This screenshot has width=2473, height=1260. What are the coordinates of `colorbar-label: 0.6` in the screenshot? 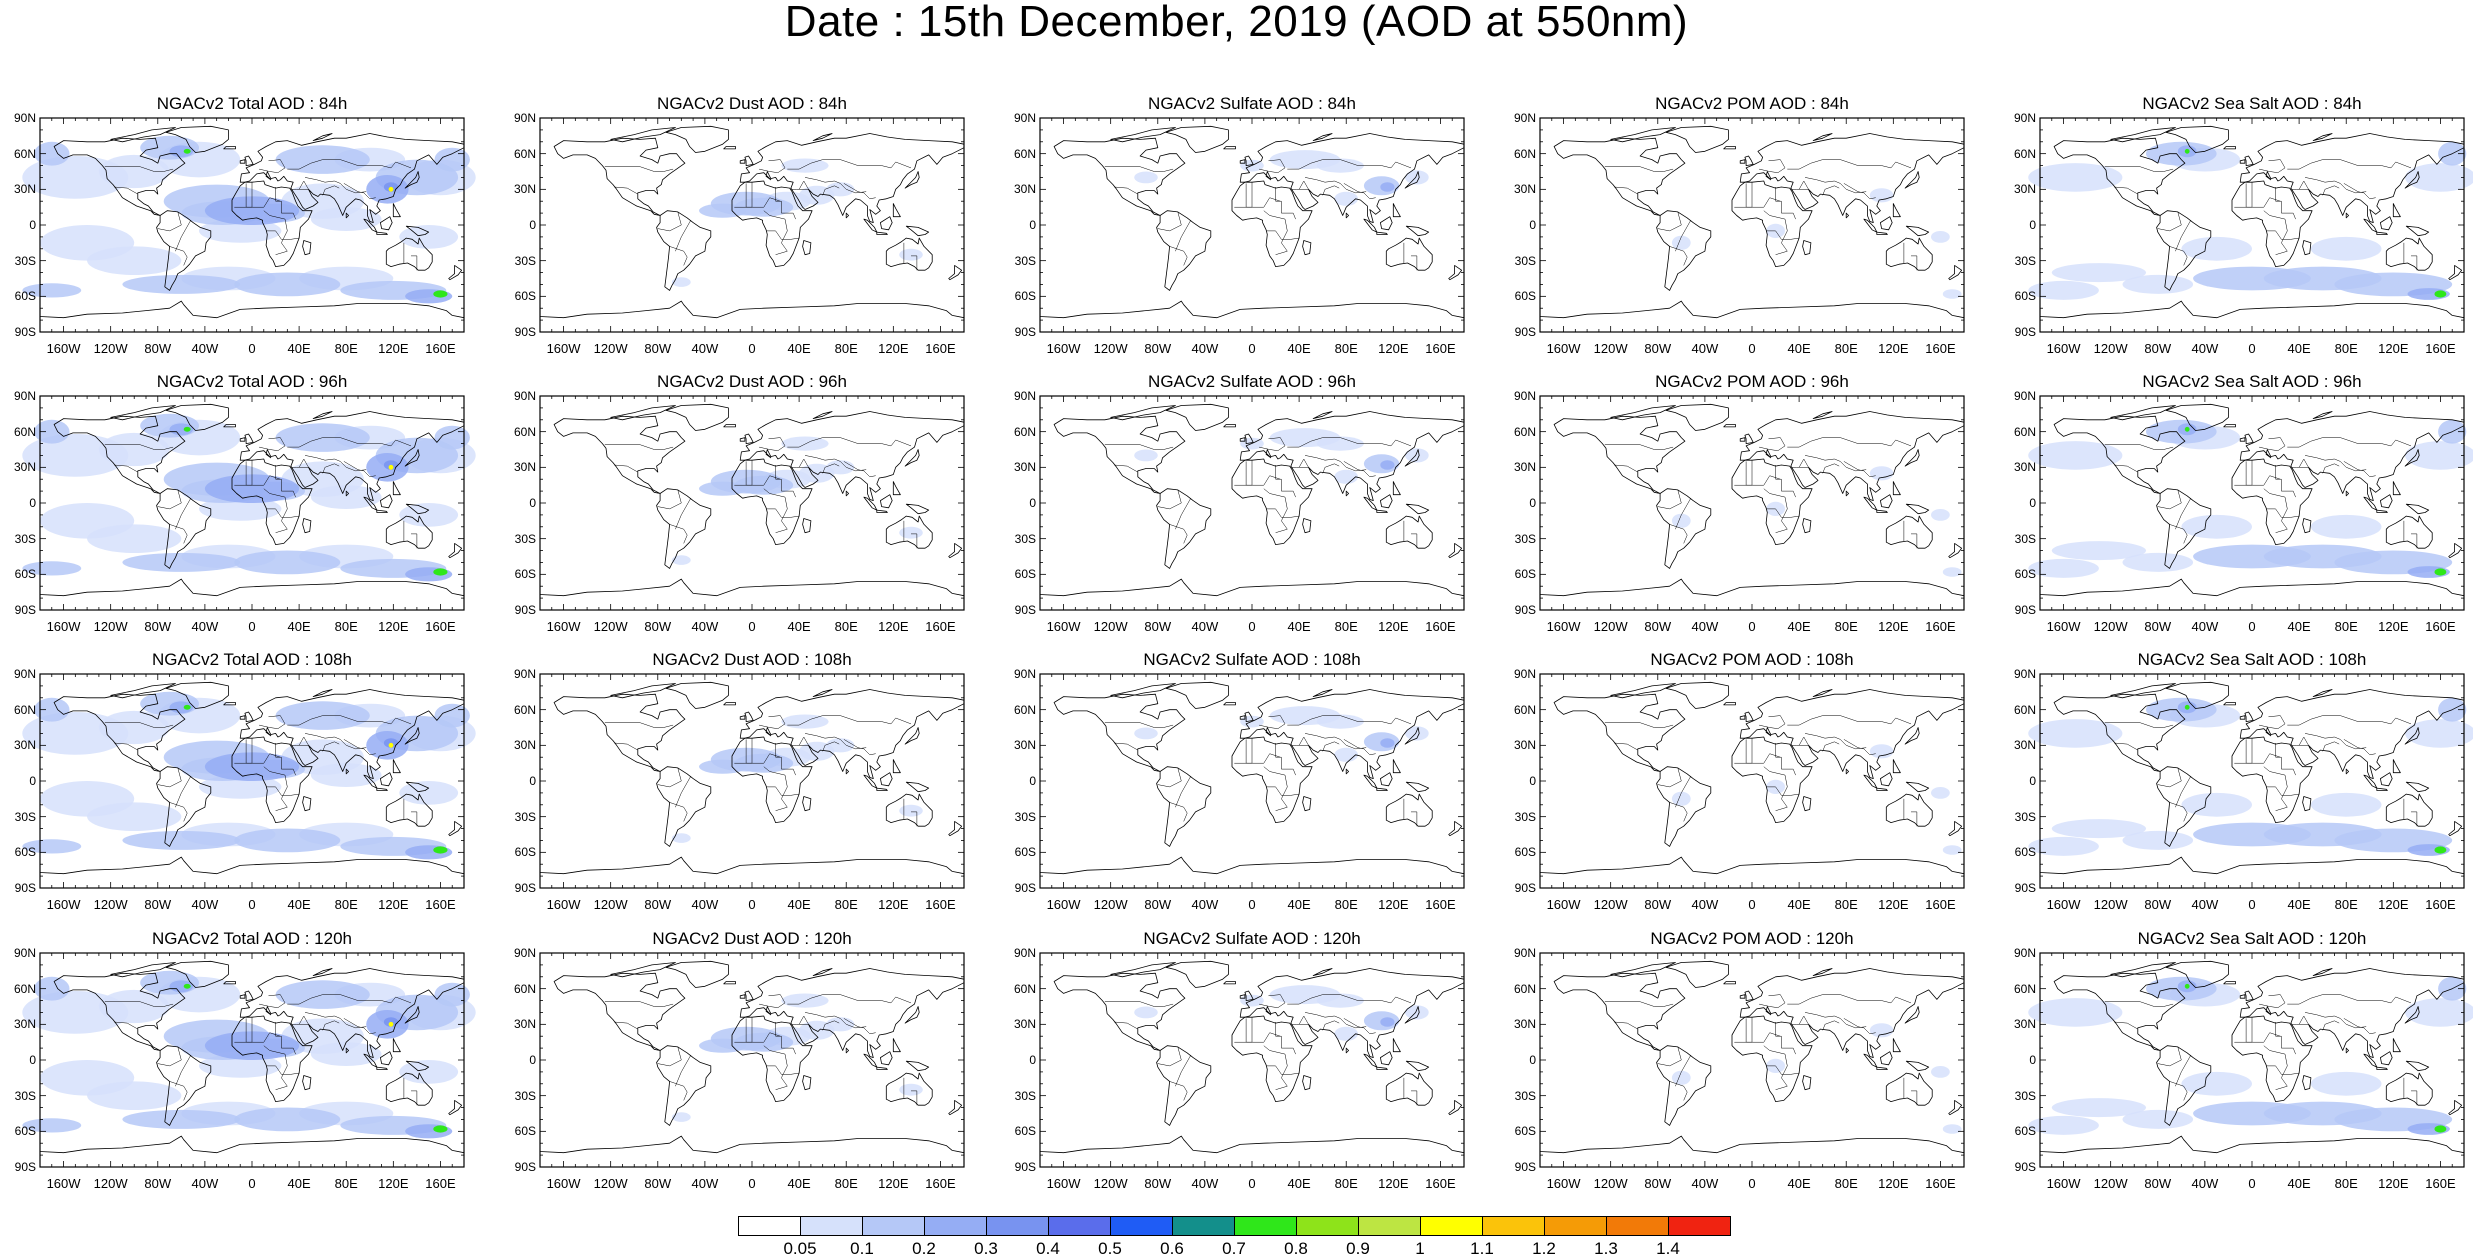 It's located at (1172, 1248).